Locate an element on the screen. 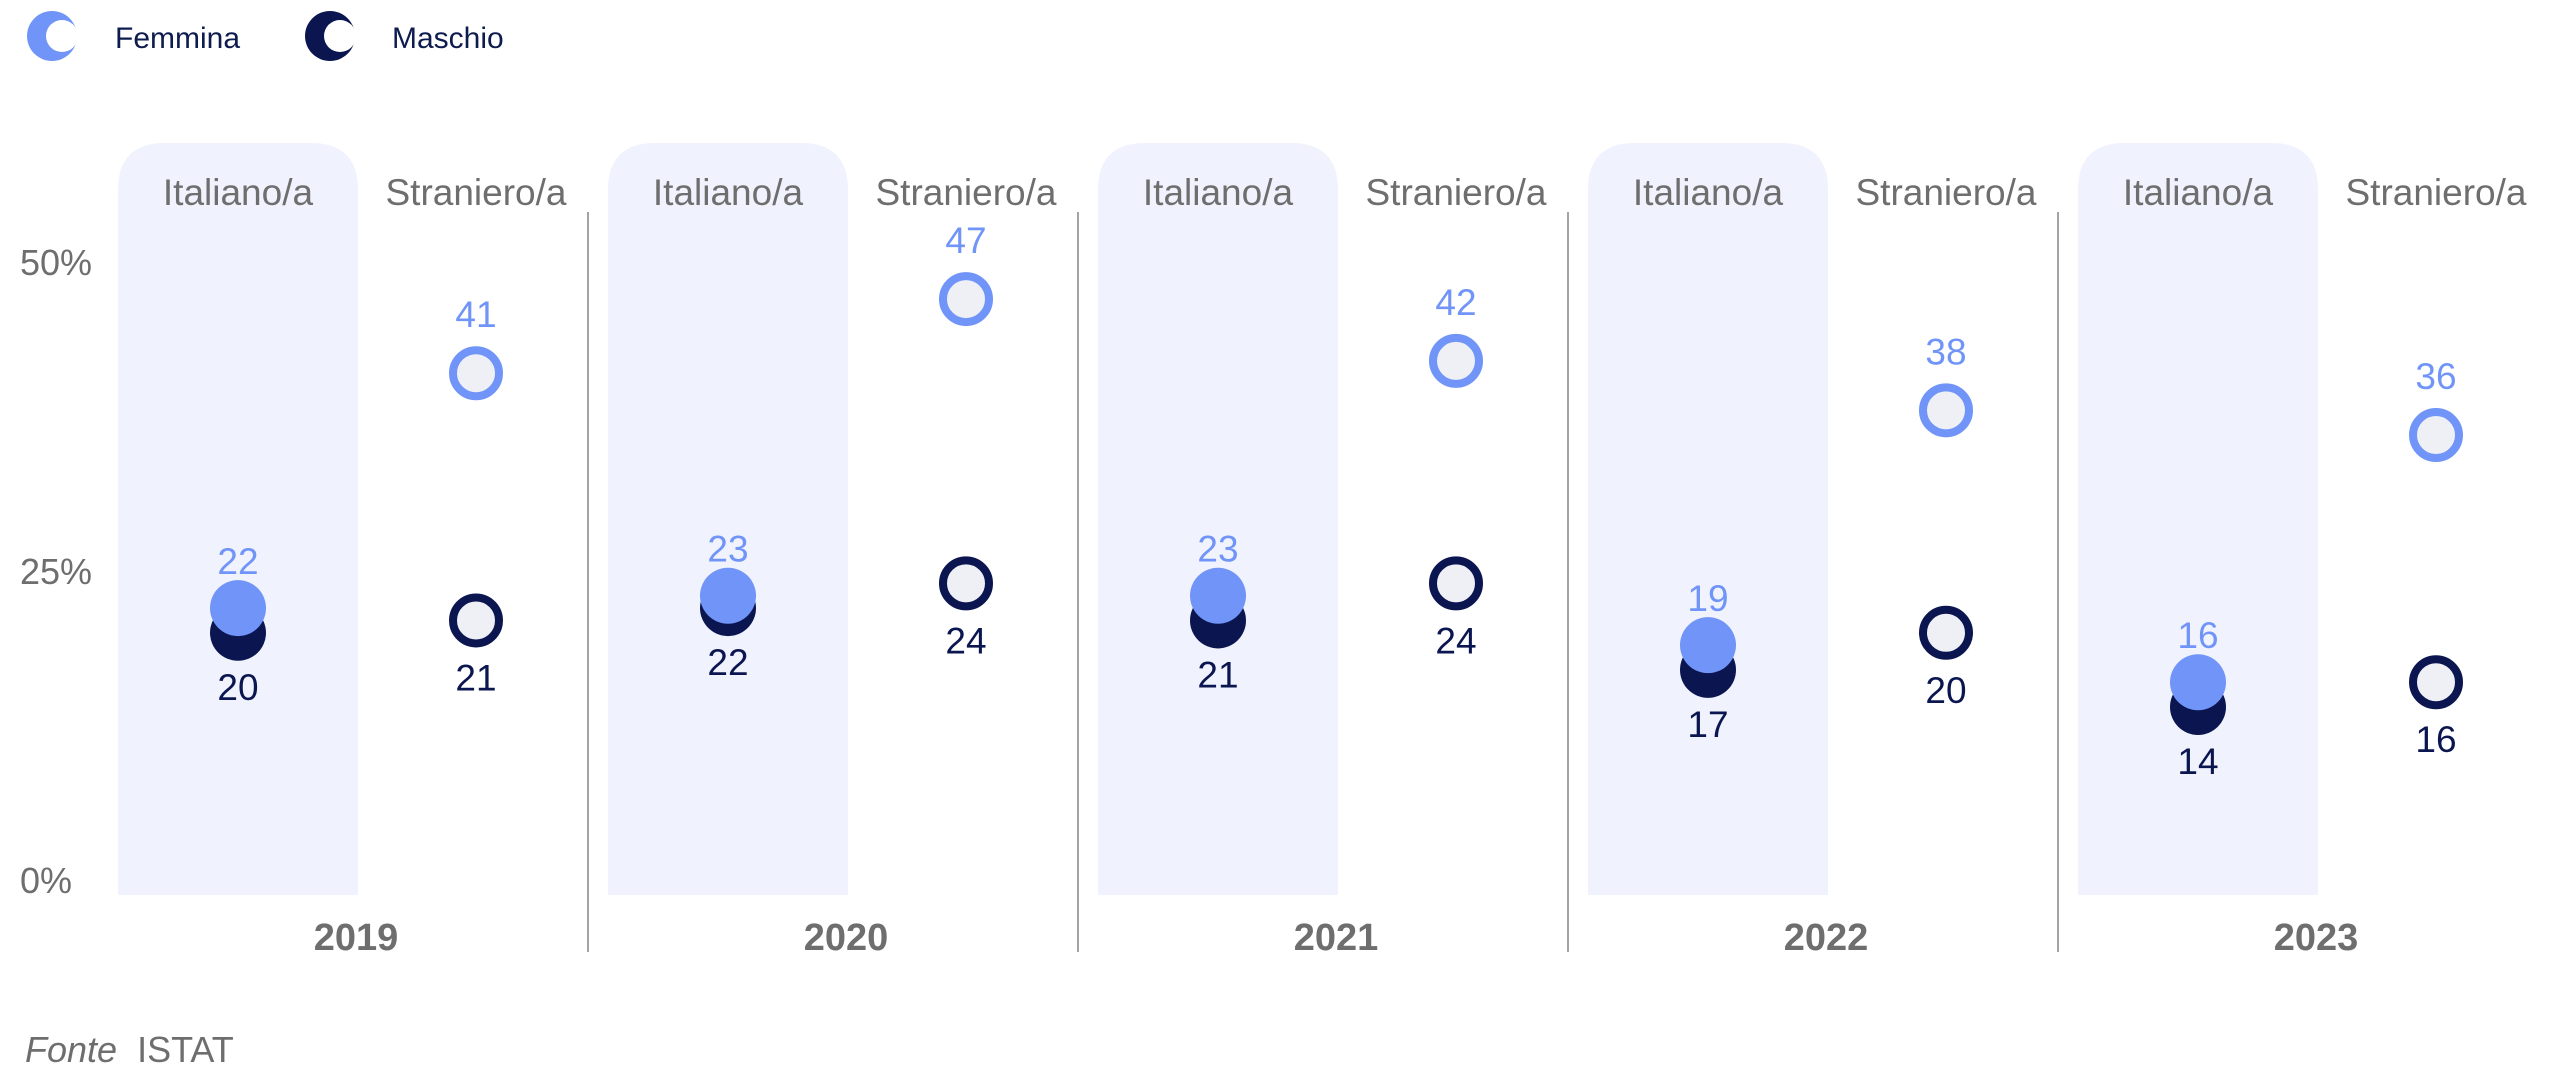 The height and width of the screenshot is (1076, 2560). legend-femmina-label: Femmina is located at coordinates (177, 38).